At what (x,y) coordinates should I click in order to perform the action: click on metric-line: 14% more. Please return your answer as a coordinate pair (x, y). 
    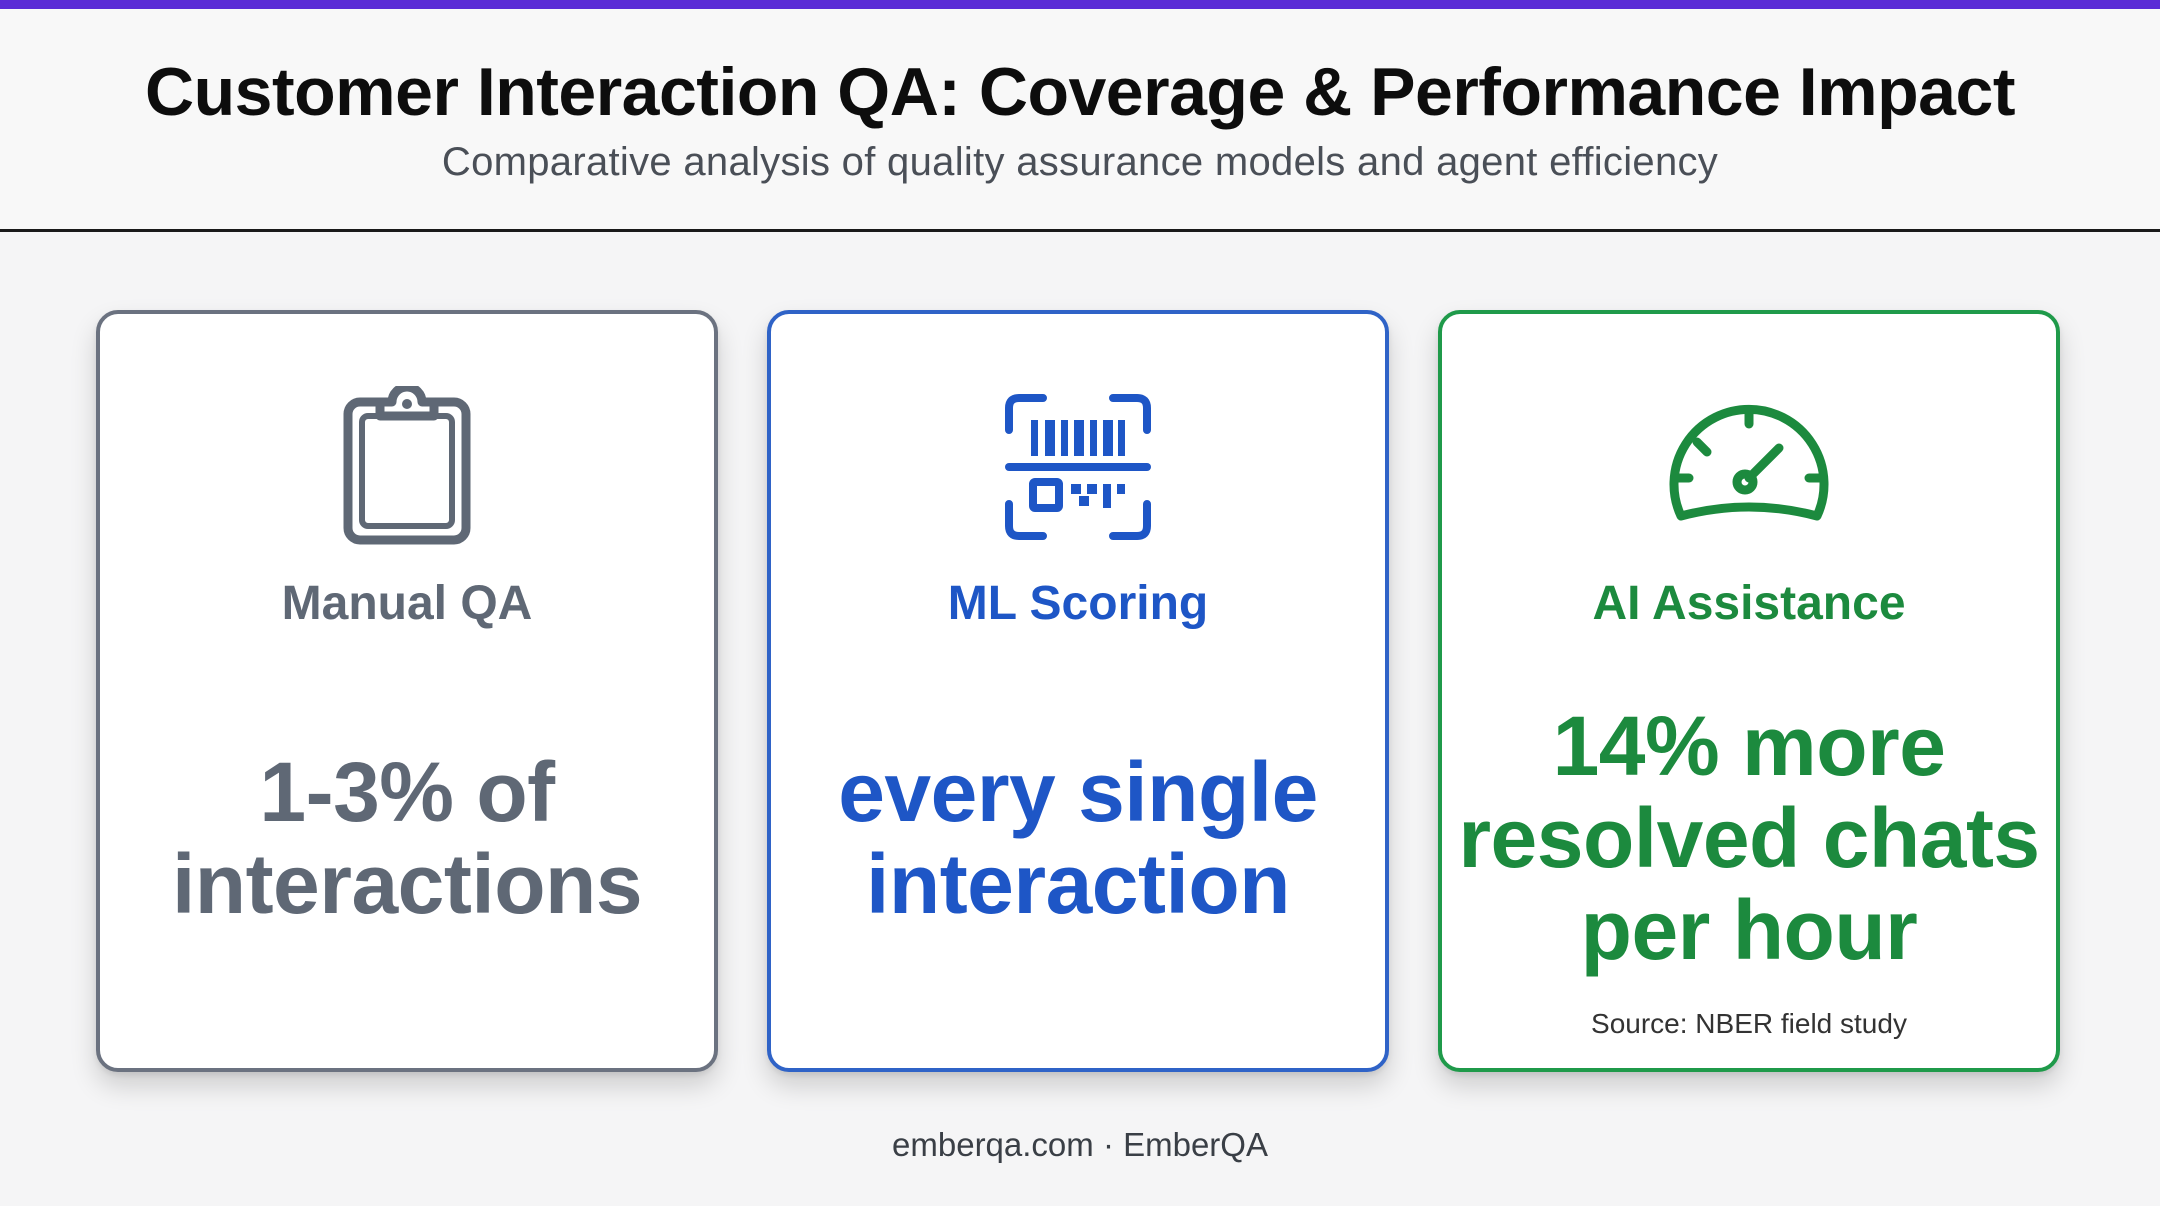
    Looking at the image, I should click on (1749, 746).